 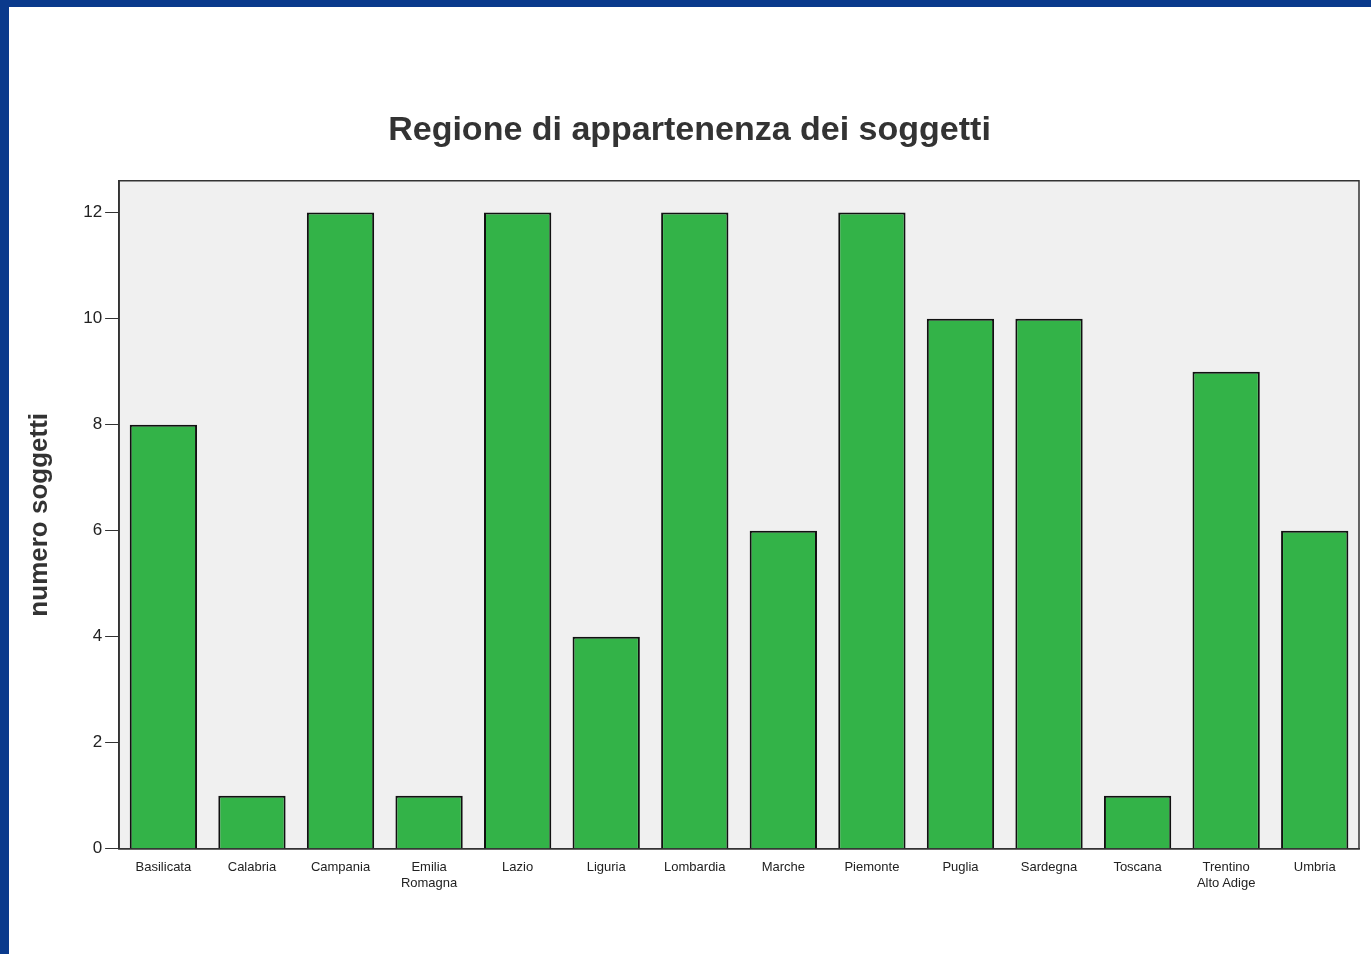 I want to click on x-tick-label: Umbria, so click(x=1315, y=867).